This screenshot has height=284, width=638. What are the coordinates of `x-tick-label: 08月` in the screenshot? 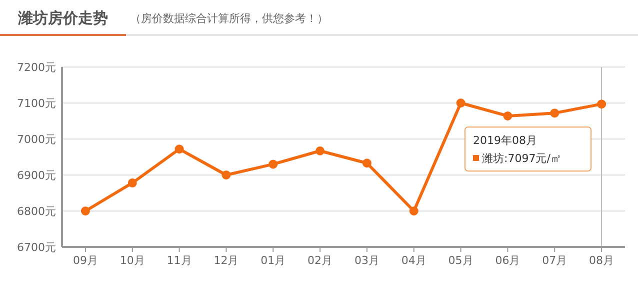 It's located at (601, 260).